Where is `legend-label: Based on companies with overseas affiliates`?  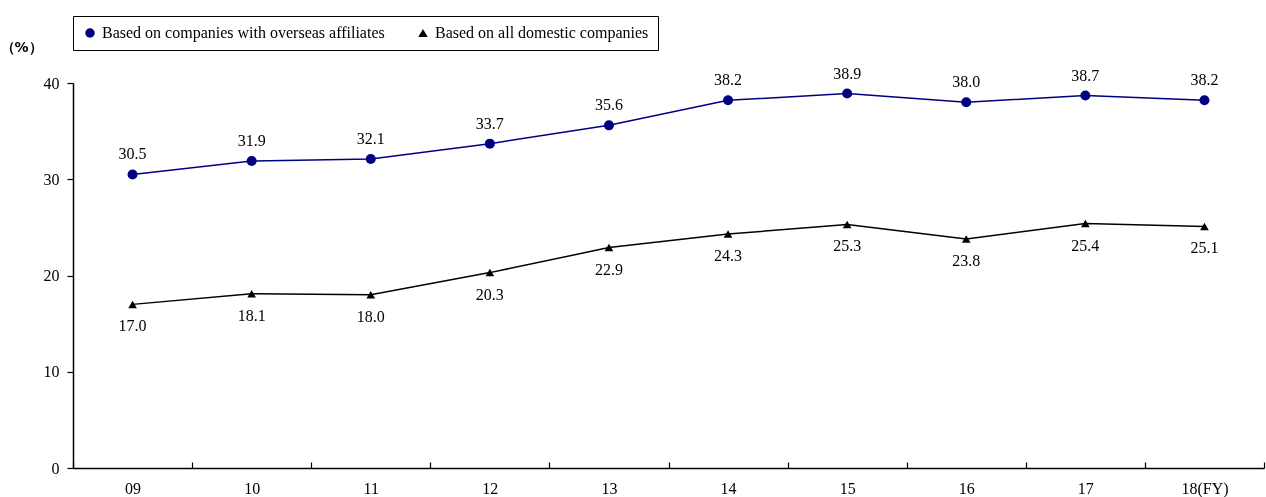 legend-label: Based on companies with overseas affiliates is located at coordinates (243, 33).